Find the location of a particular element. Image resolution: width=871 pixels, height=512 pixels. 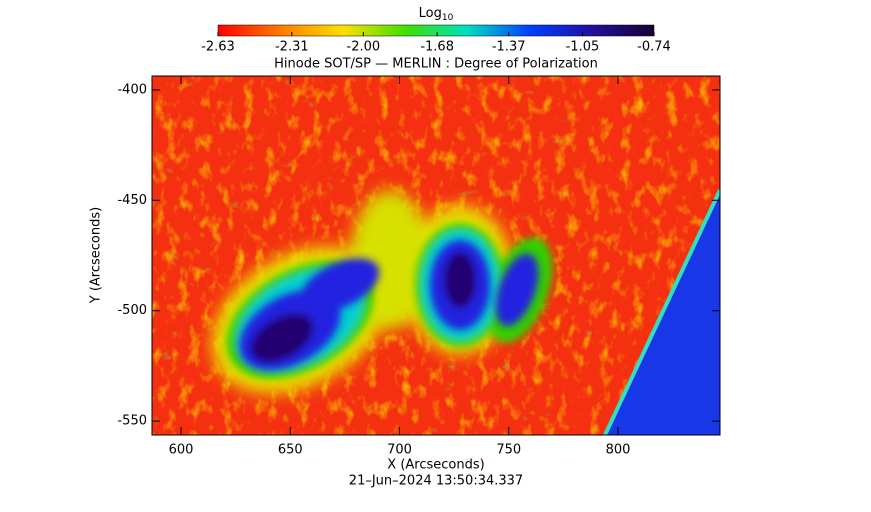

y-axis-label: Y (Arcseconds) is located at coordinates (96, 255).